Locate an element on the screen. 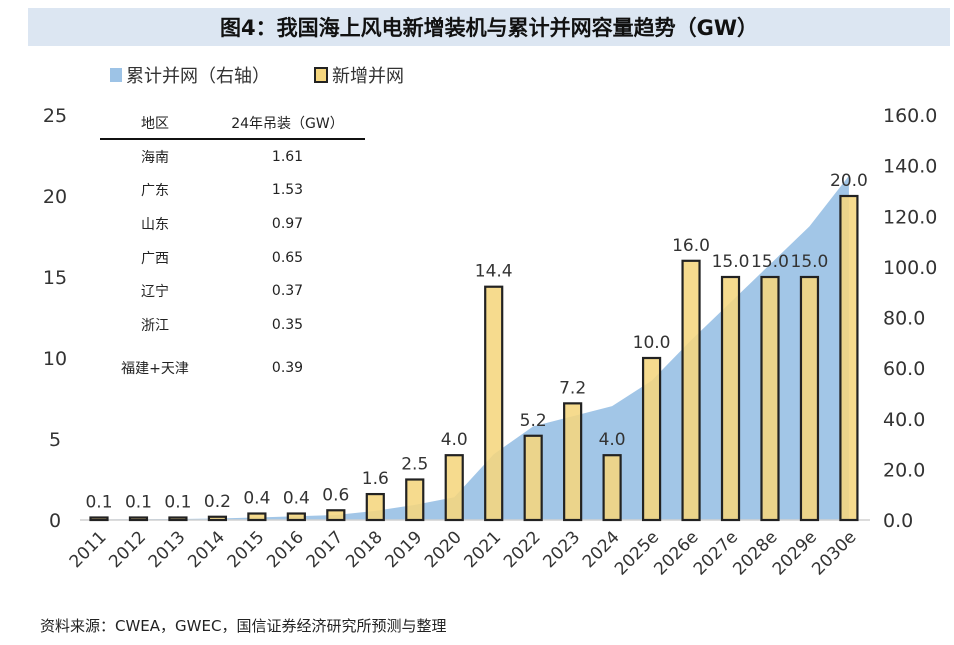  bar-2015 is located at coordinates (257, 517).